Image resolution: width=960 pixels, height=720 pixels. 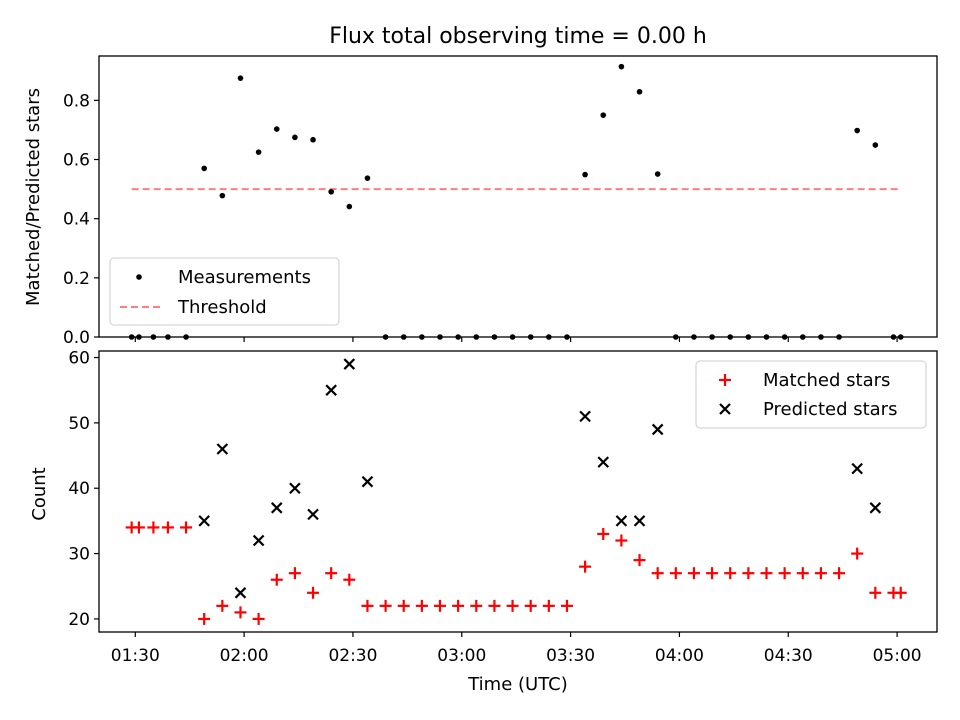 I want to click on x-tick-label: 04:30, so click(x=788, y=656).